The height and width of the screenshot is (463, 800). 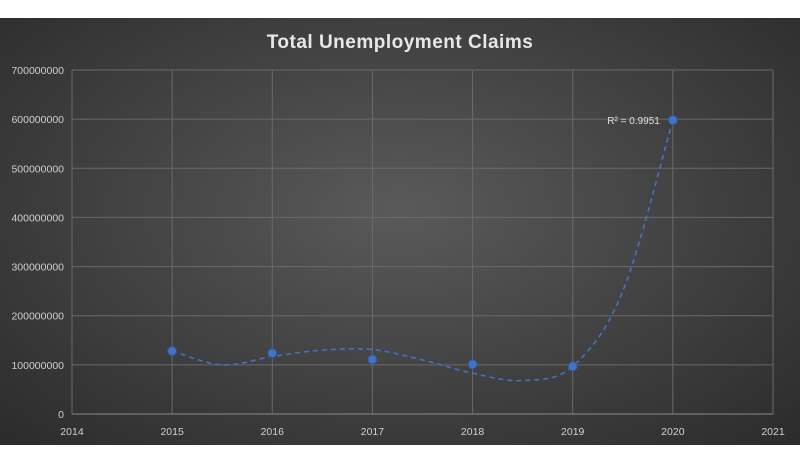 What do you see at coordinates (573, 432) in the screenshot?
I see `x-tick-label: 2019` at bounding box center [573, 432].